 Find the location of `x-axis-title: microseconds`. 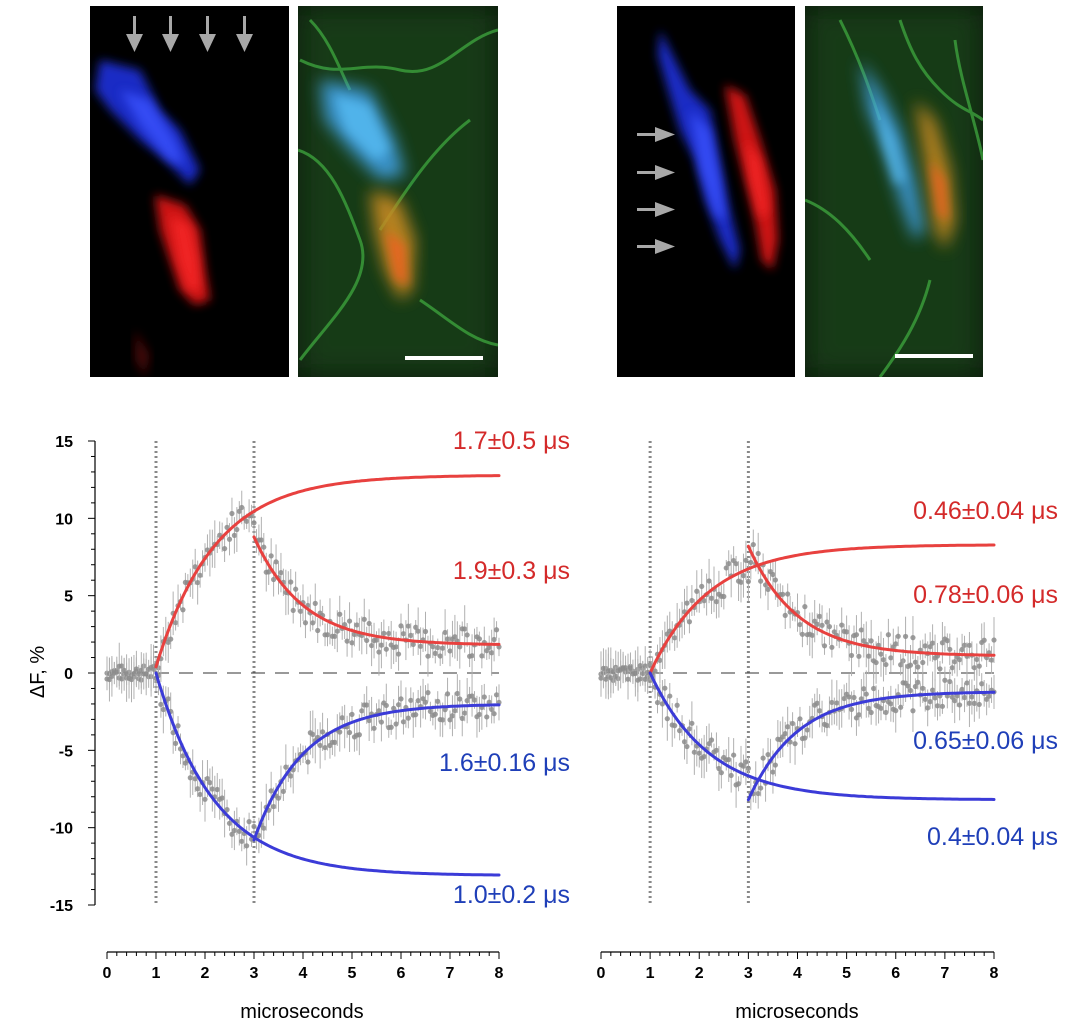

x-axis-title: microseconds is located at coordinates (301, 1012).